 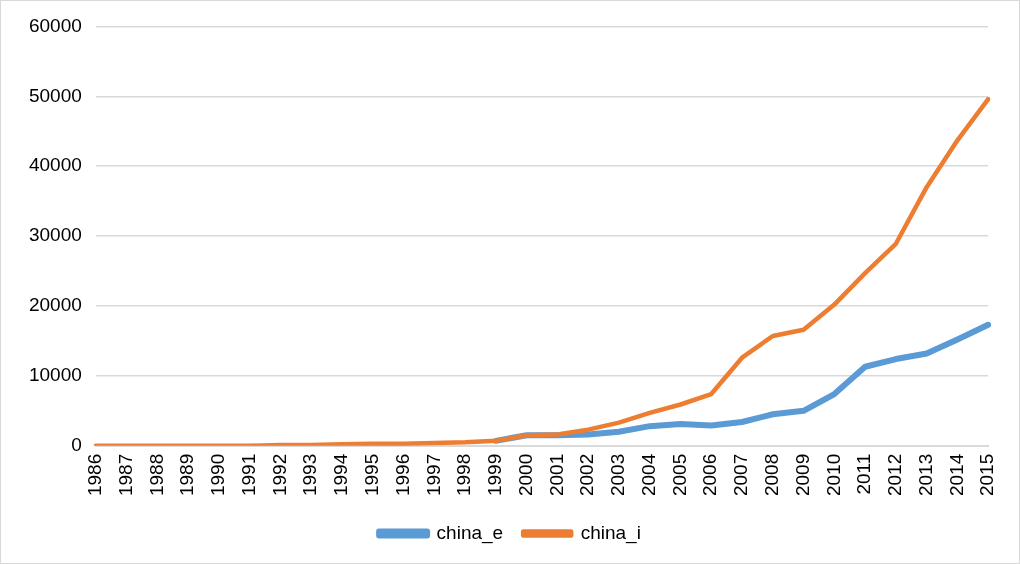 I want to click on x-tick-label: 1986, so click(x=95, y=475).